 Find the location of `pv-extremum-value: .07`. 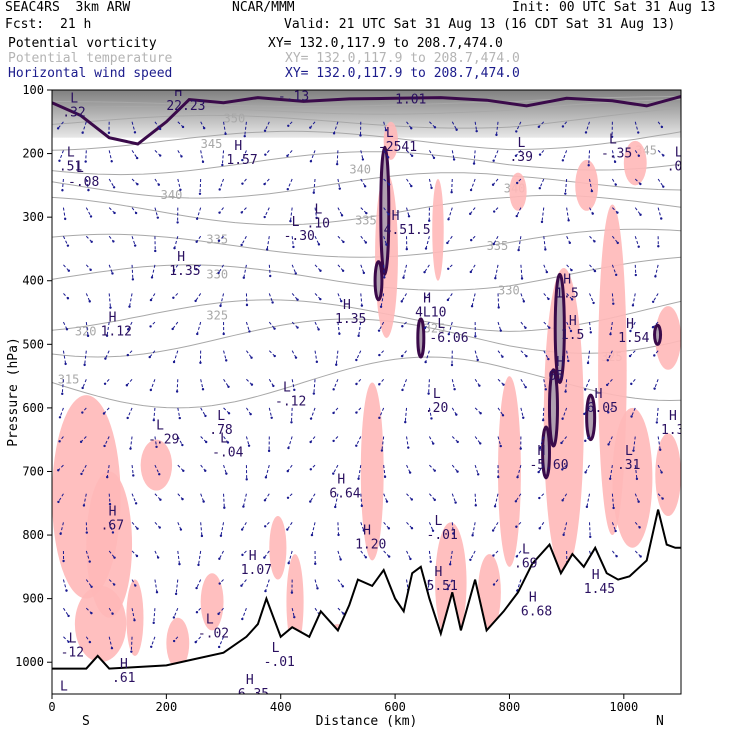

pv-extremum-value: .07 is located at coordinates (678, 166).